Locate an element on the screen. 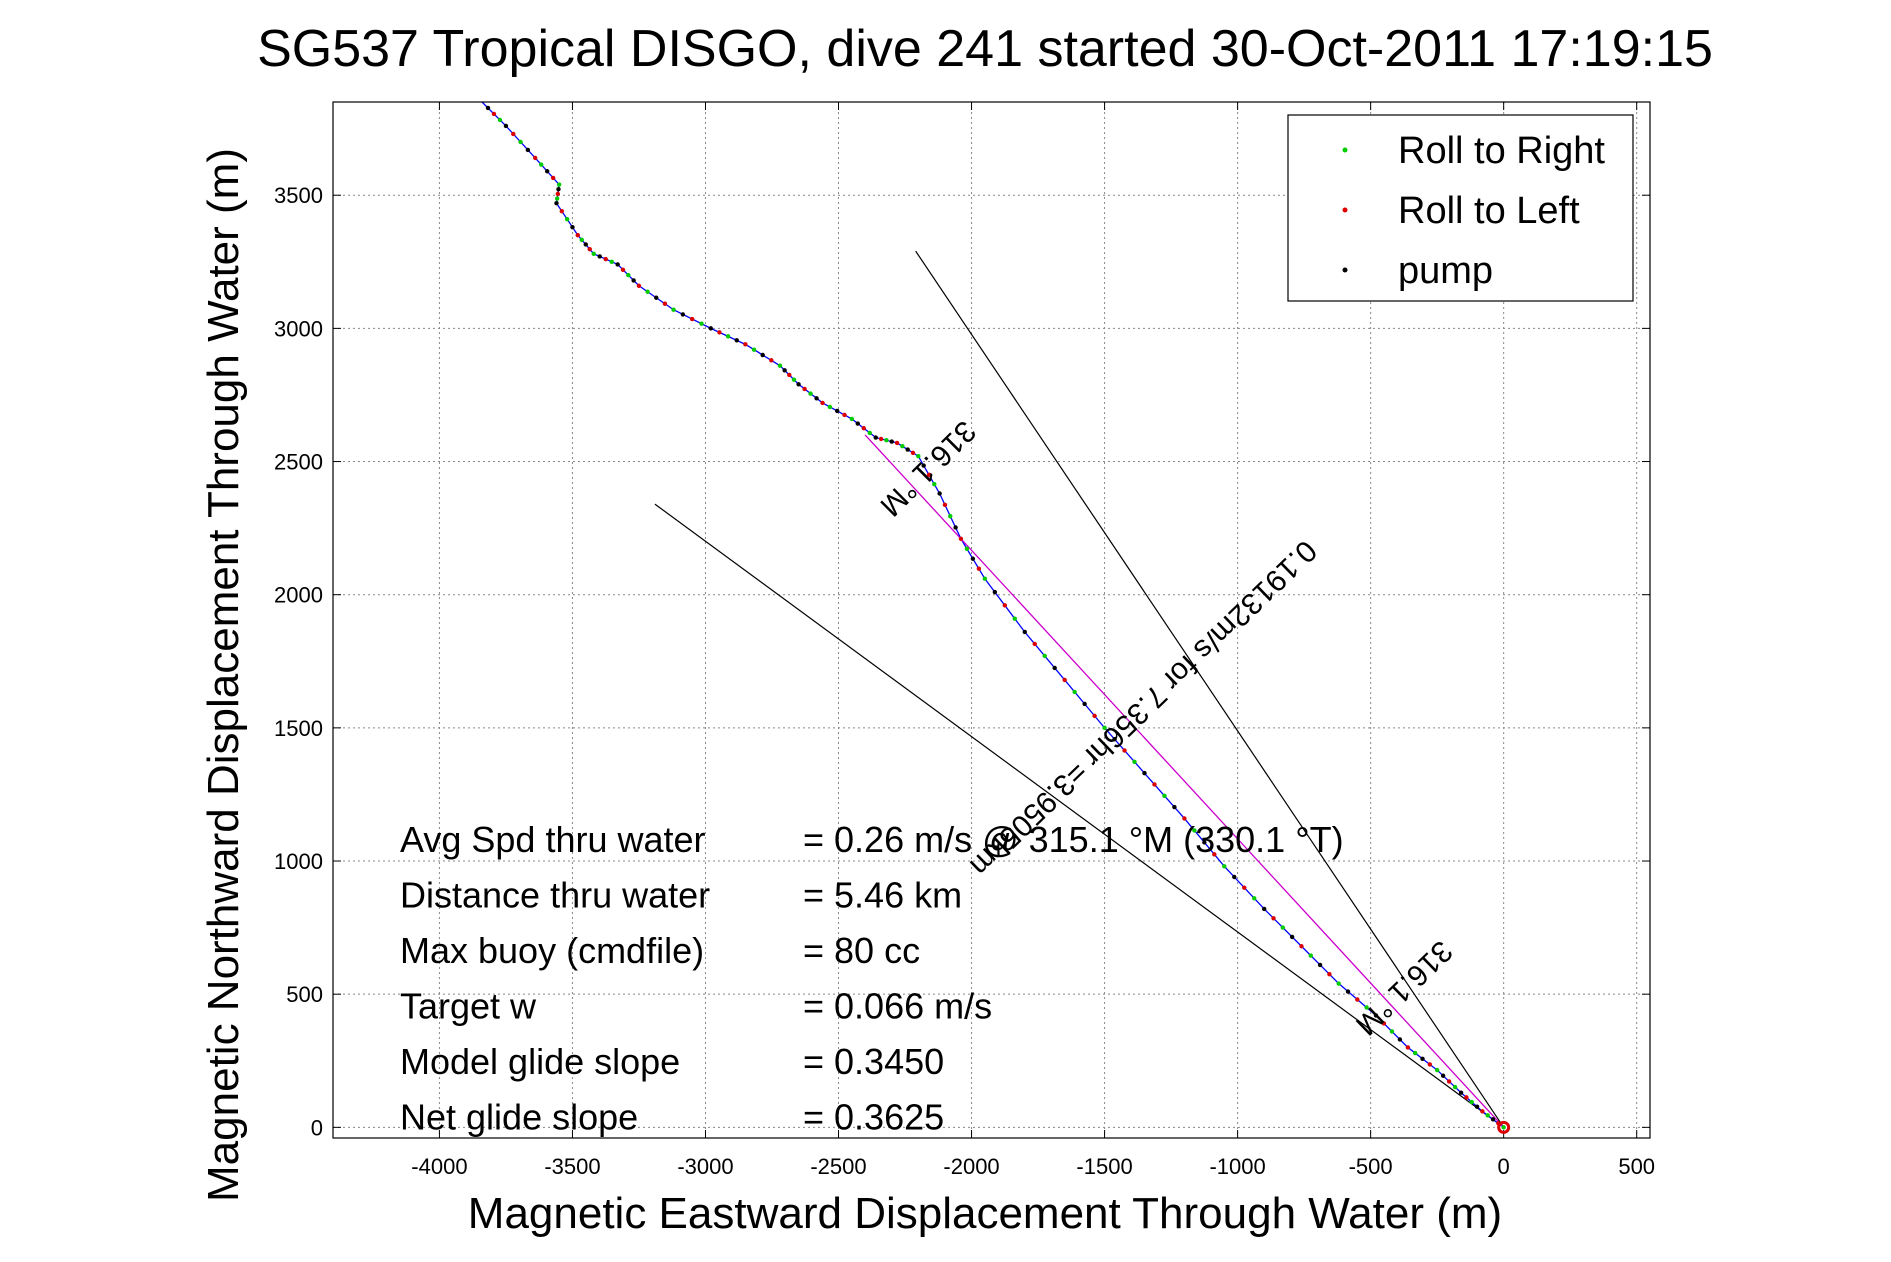 The image size is (1891, 1262). y-tick-label: 500 is located at coordinates (304, 994).